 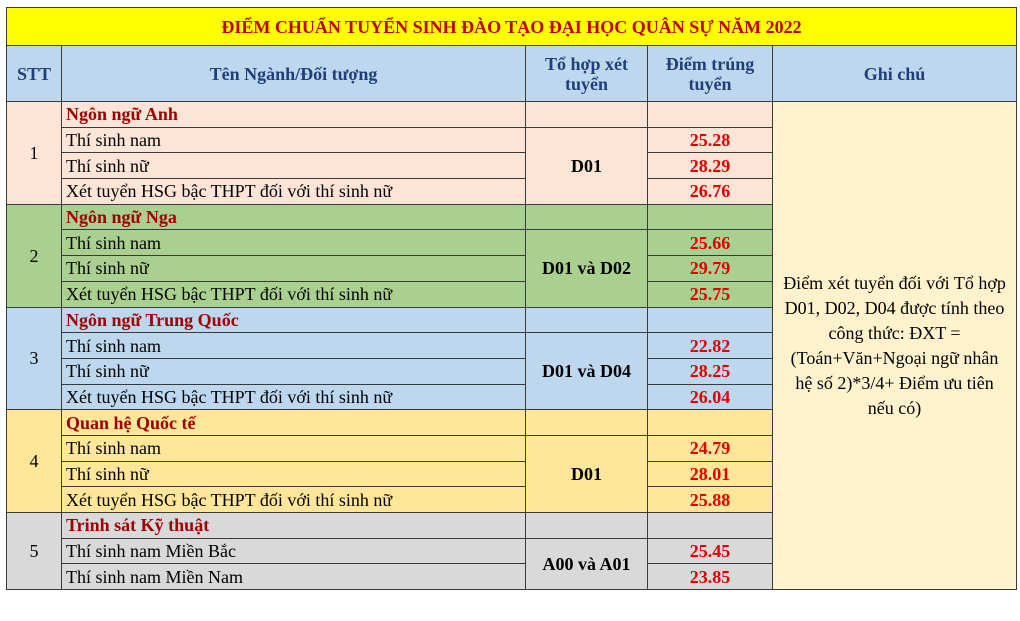 I want to click on table-row: Thí sinh nữ 28.29, so click(x=512, y=166).